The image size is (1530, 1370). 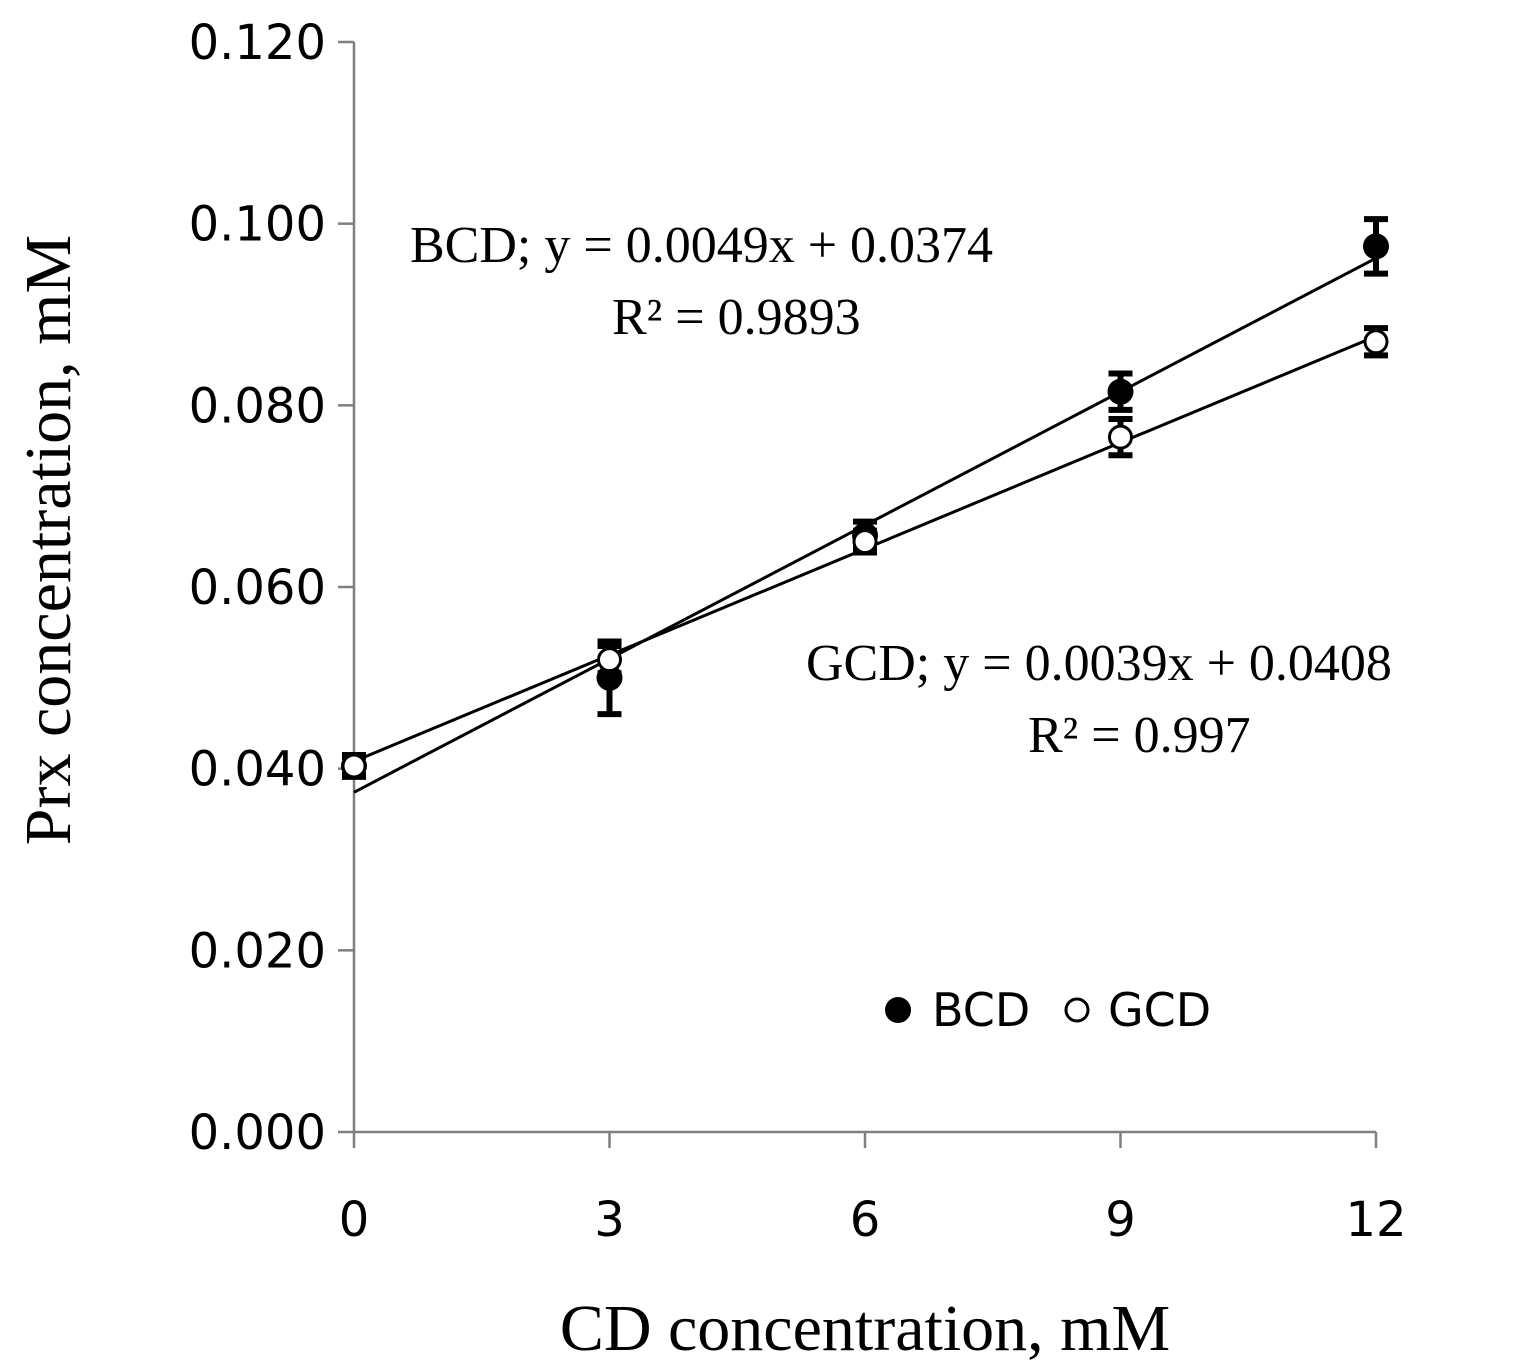 I want to click on y-tick-label: 0.040, so click(x=257, y=770).